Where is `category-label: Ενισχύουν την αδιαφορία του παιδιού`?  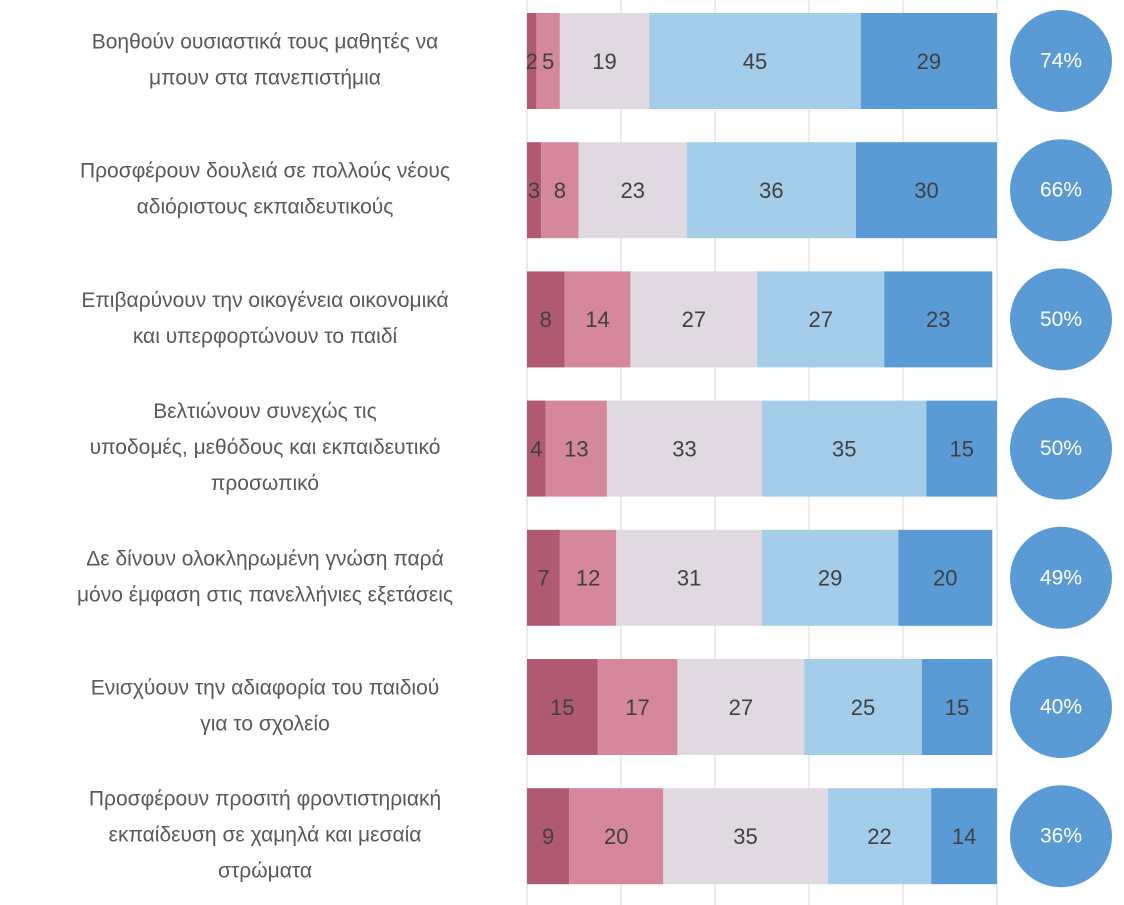 category-label: Ενισχύουν την αδιαφορία του παιδιού is located at coordinates (265, 688).